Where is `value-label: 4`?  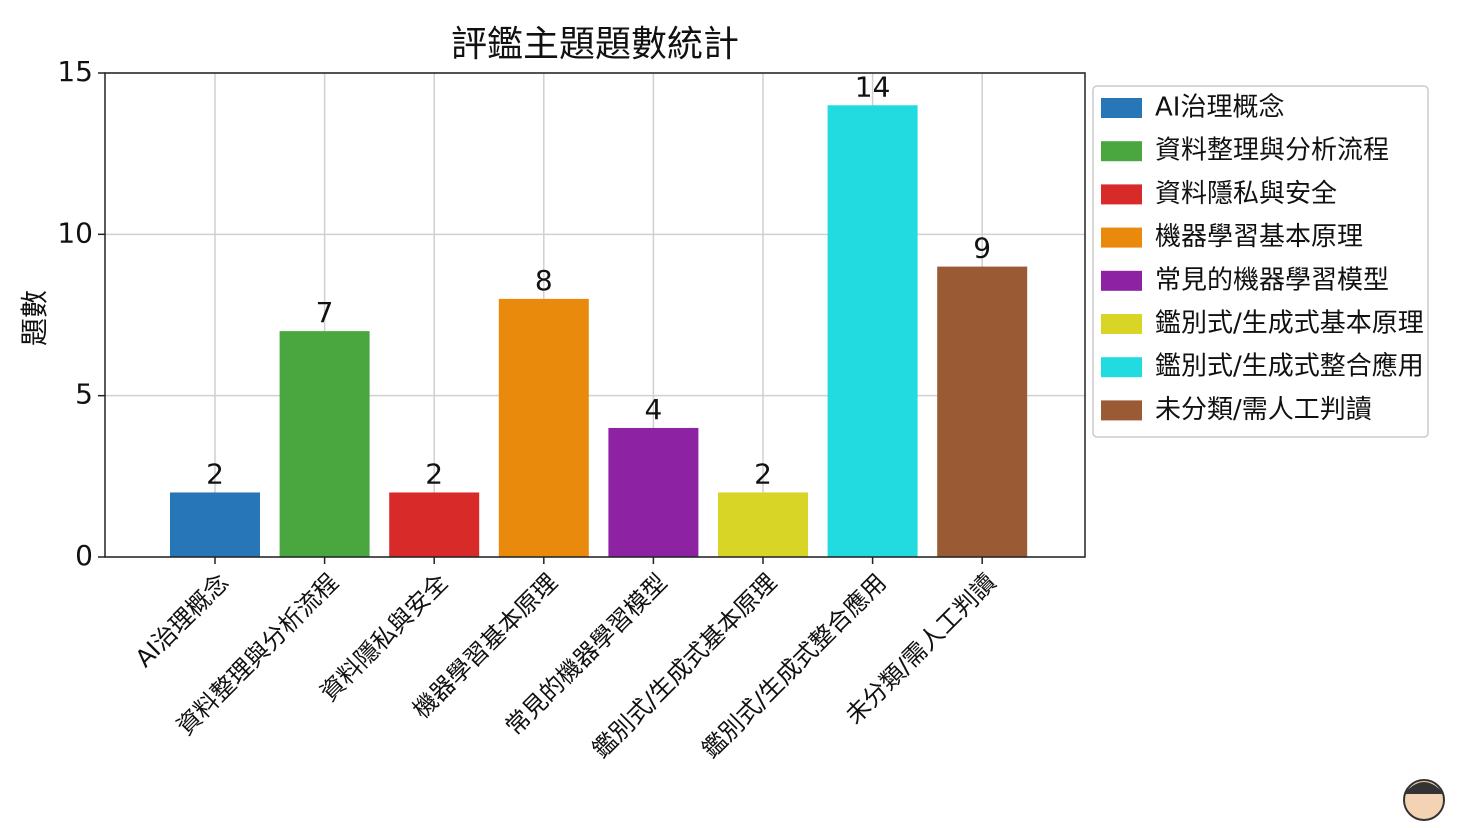 value-label: 4 is located at coordinates (653, 409).